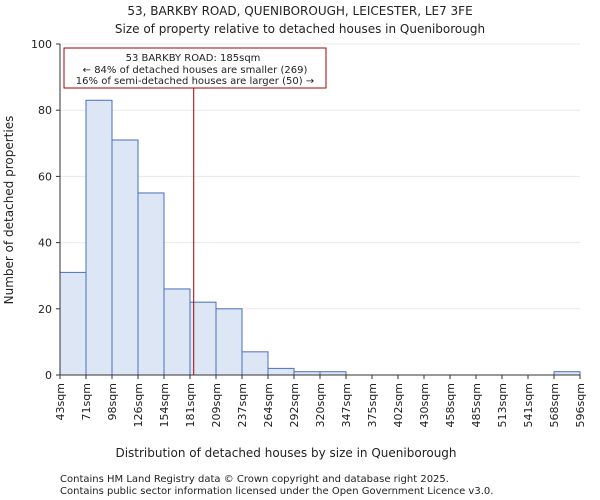 The width and height of the screenshot is (600, 500). I want to click on bar-264sqm, so click(281, 371).